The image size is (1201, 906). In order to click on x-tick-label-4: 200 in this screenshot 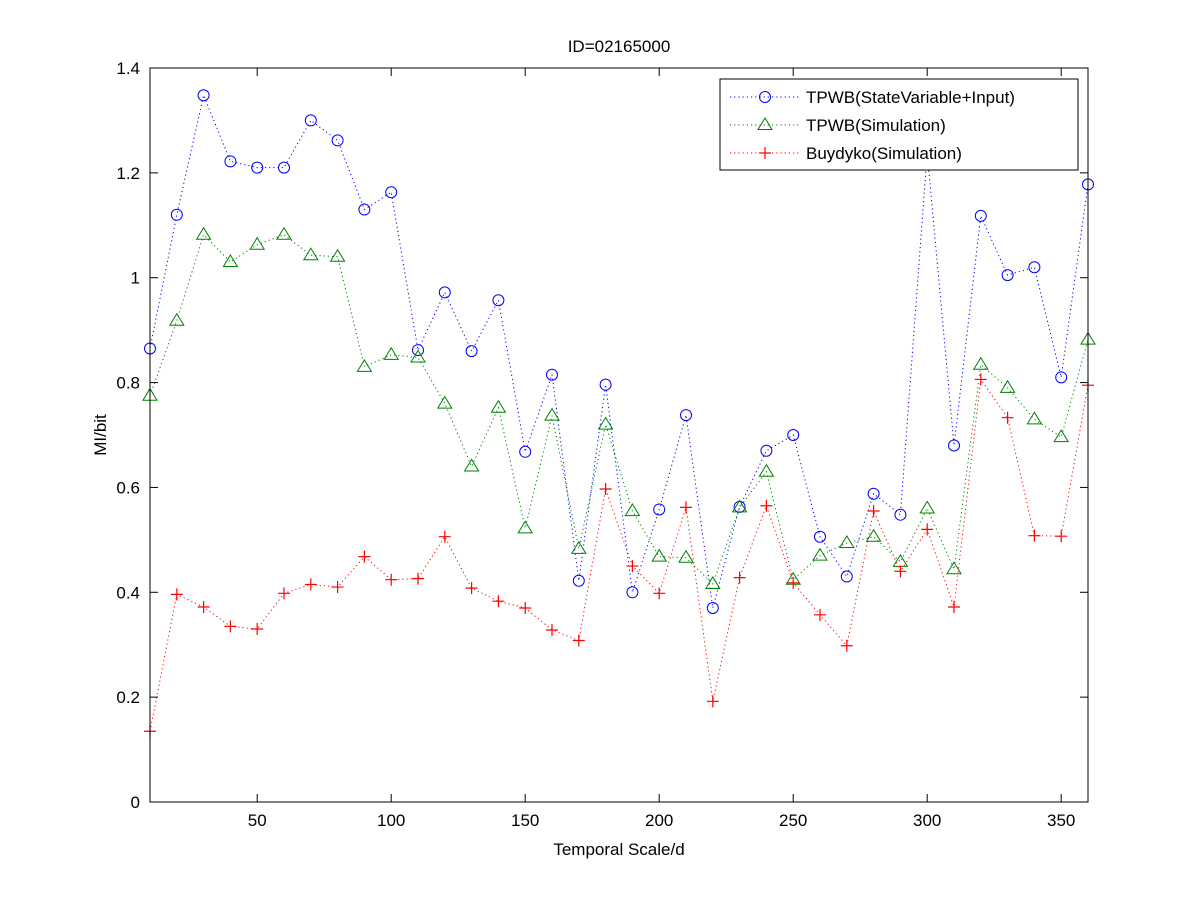, I will do `click(659, 820)`.